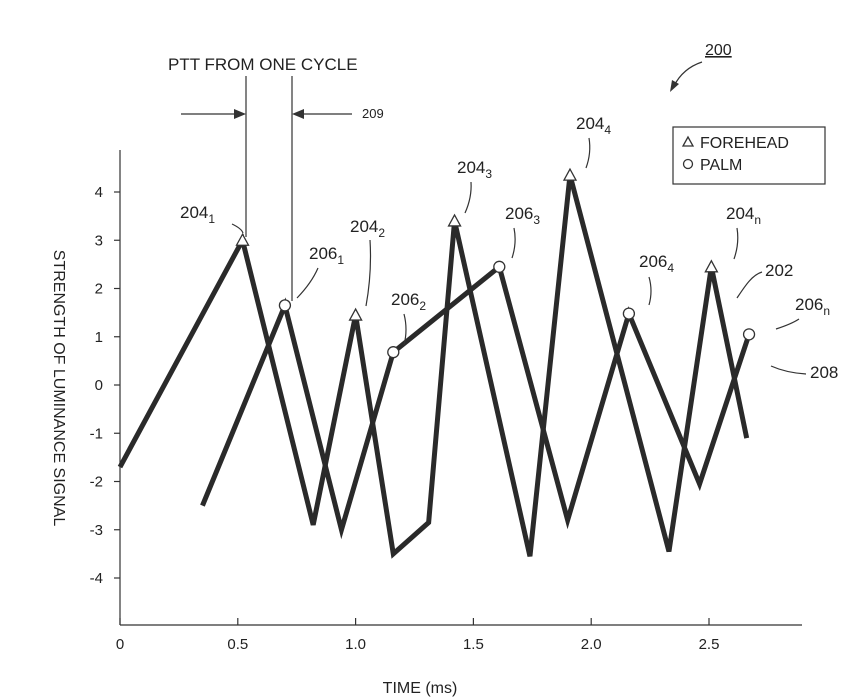  I want to click on ptt-left-arrowhead, so click(240, 114).